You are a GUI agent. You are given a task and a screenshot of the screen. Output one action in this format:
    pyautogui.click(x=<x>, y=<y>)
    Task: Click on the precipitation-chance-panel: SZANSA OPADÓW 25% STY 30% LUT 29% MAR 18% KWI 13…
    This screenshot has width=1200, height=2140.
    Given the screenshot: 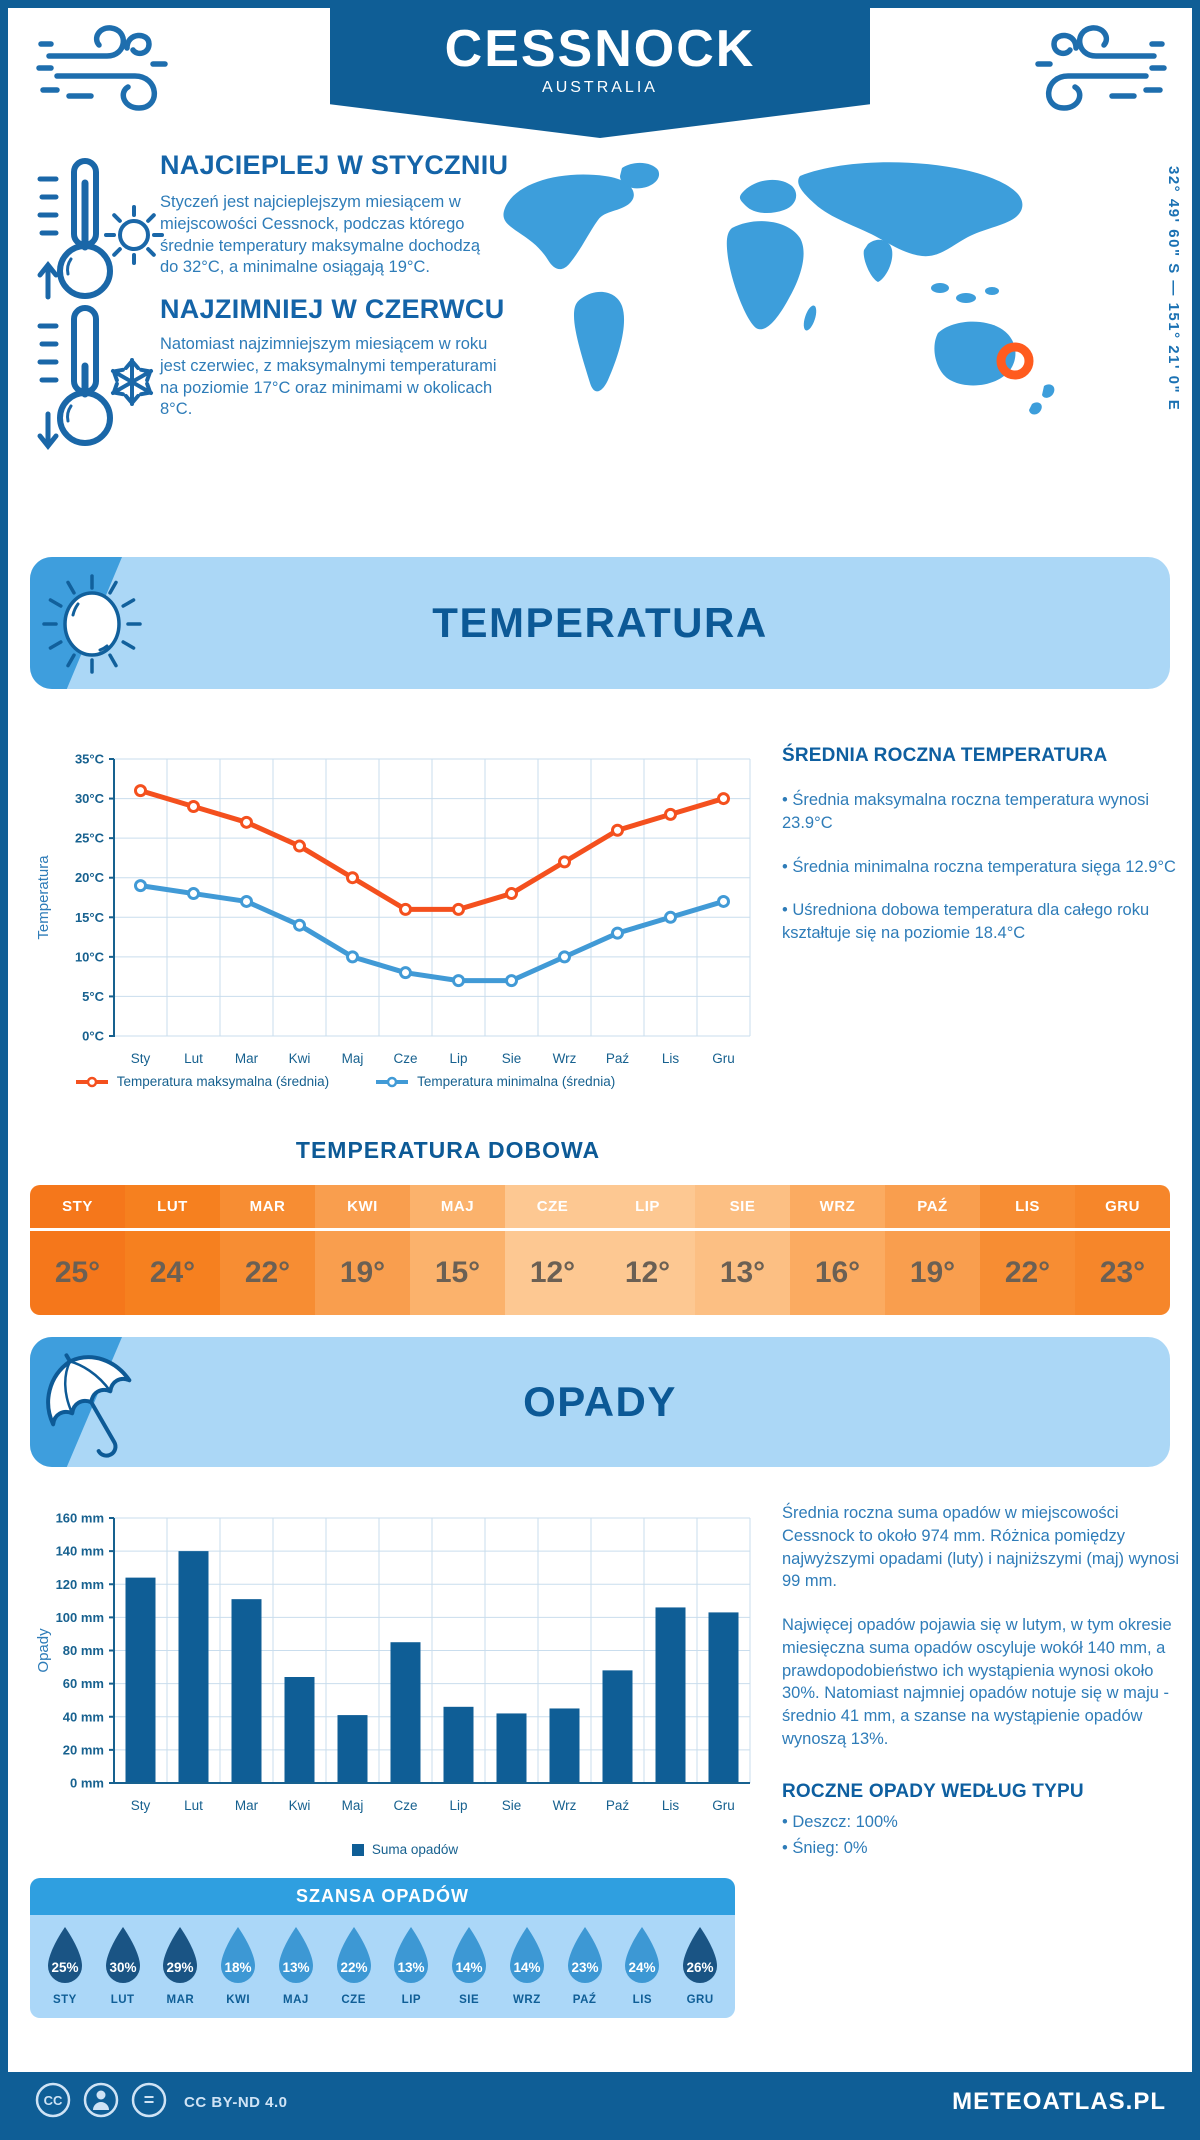 What is the action you would take?
    pyautogui.click(x=382, y=1948)
    